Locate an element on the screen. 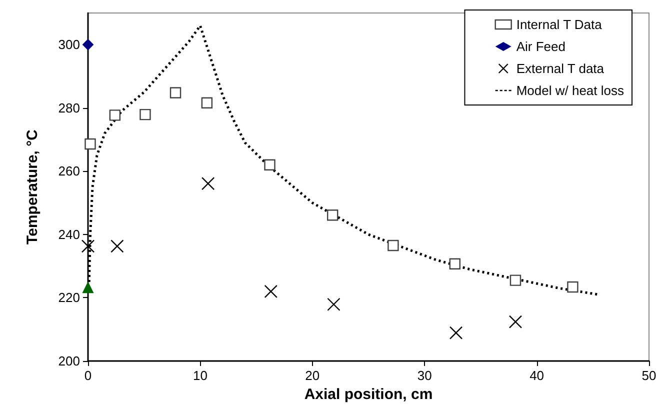 The width and height of the screenshot is (662, 418). x-tick-label: 40 is located at coordinates (537, 375).